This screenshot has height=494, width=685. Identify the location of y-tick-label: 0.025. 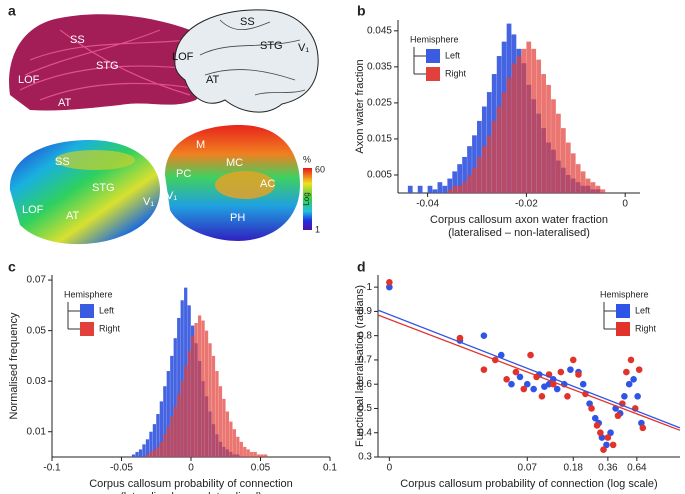
(379, 103).